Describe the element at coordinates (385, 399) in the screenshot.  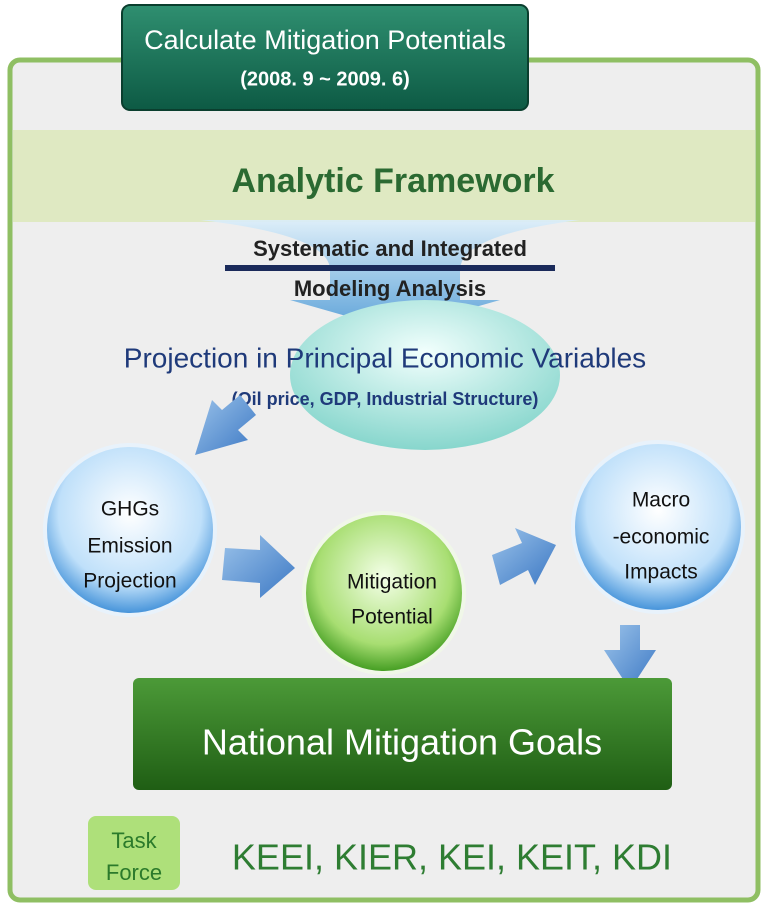
I see `projection-subtitle: (Oil price, GDP, Industrial Structure)` at that location.